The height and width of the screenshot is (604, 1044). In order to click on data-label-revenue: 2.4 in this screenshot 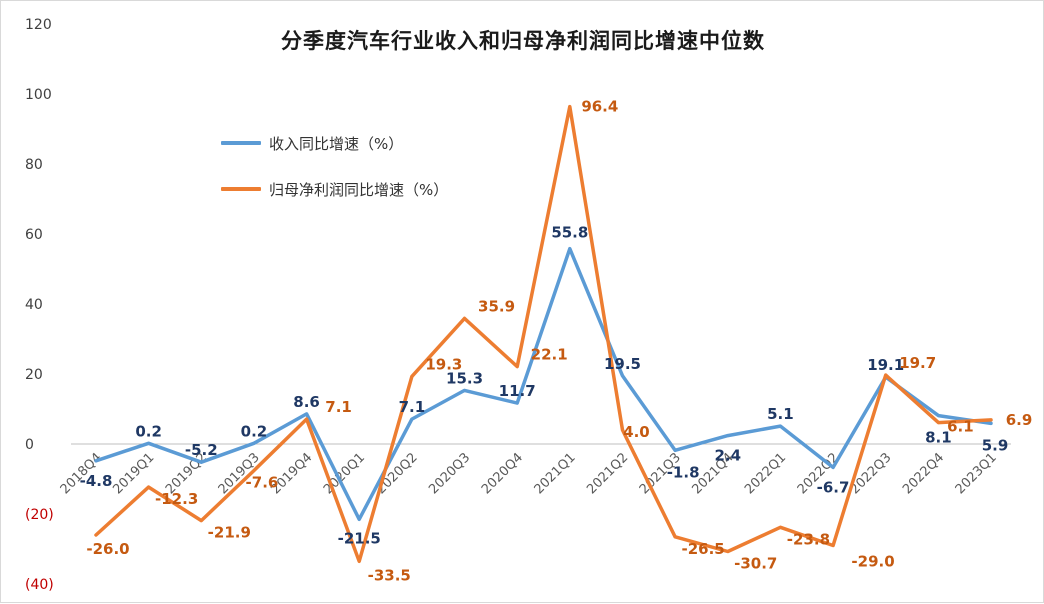, I will do `click(727, 456)`.